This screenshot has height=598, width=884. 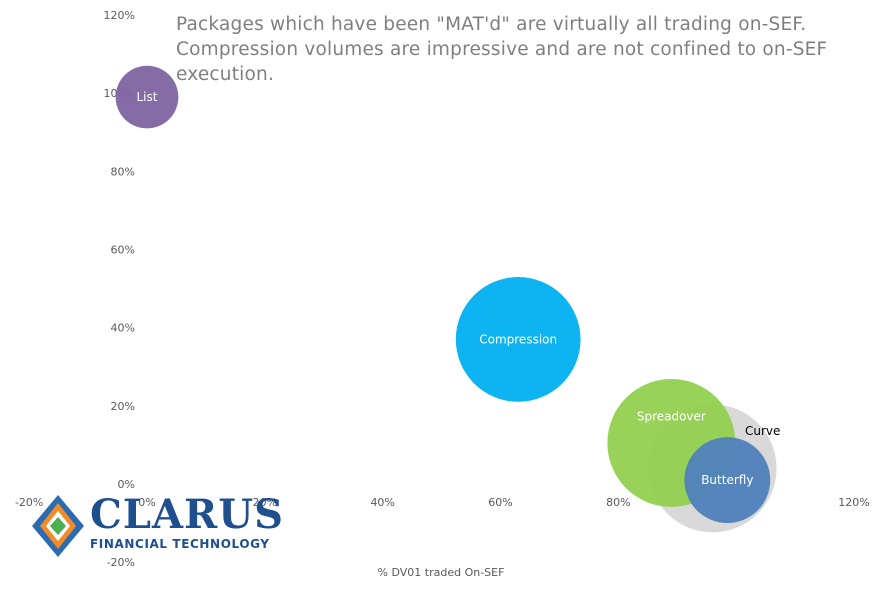 I want to click on y-axis-ticks: -20%0%20%40%60%80%100%120%, so click(x=119, y=289).